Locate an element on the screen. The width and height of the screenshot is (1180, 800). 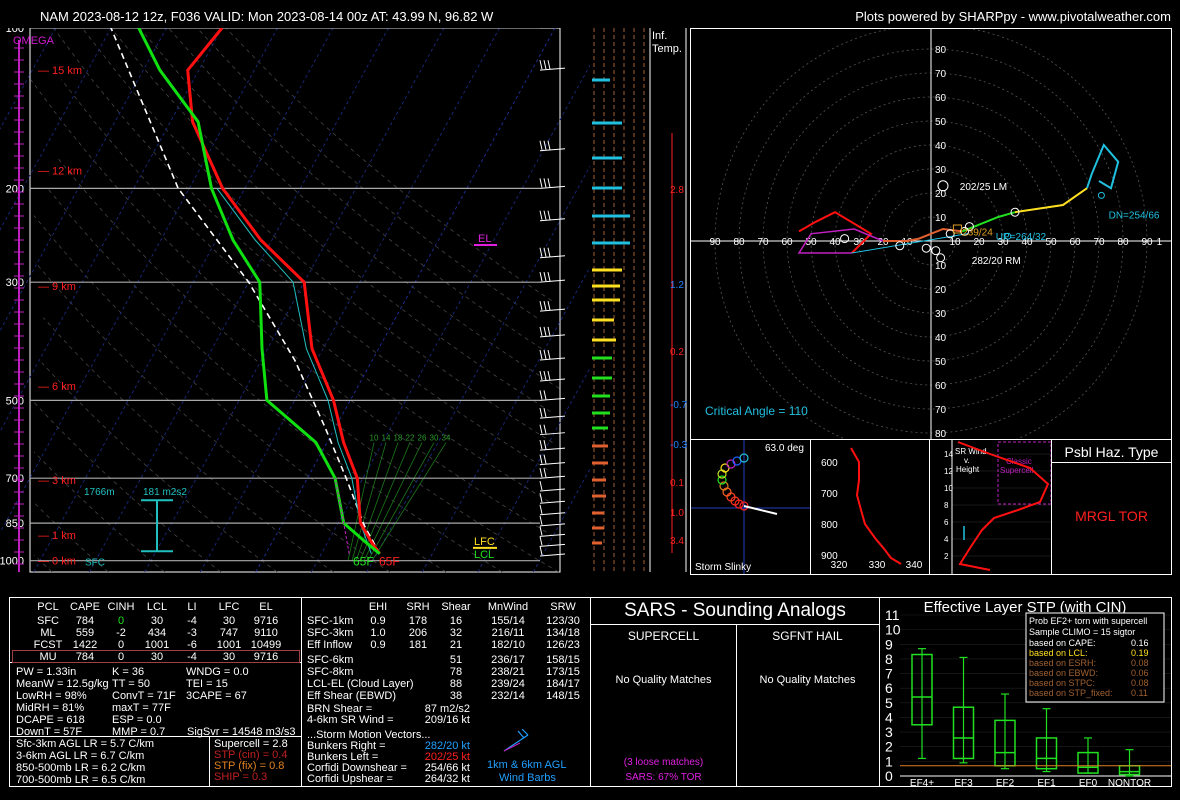
stp-legend-label: based on ESRH: is located at coordinates (1062, 663).